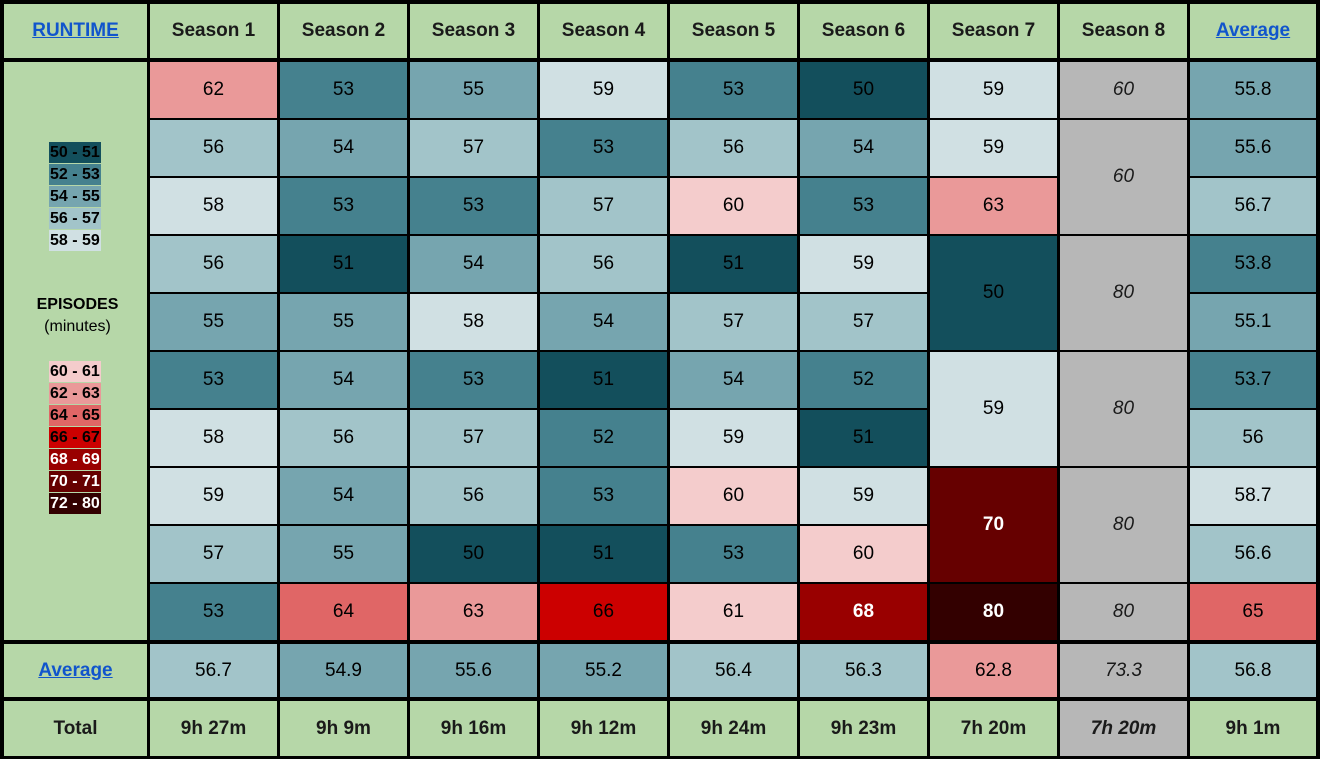  Describe the element at coordinates (733, 670) in the screenshot. I see `season-average-cell: 56.4` at that location.